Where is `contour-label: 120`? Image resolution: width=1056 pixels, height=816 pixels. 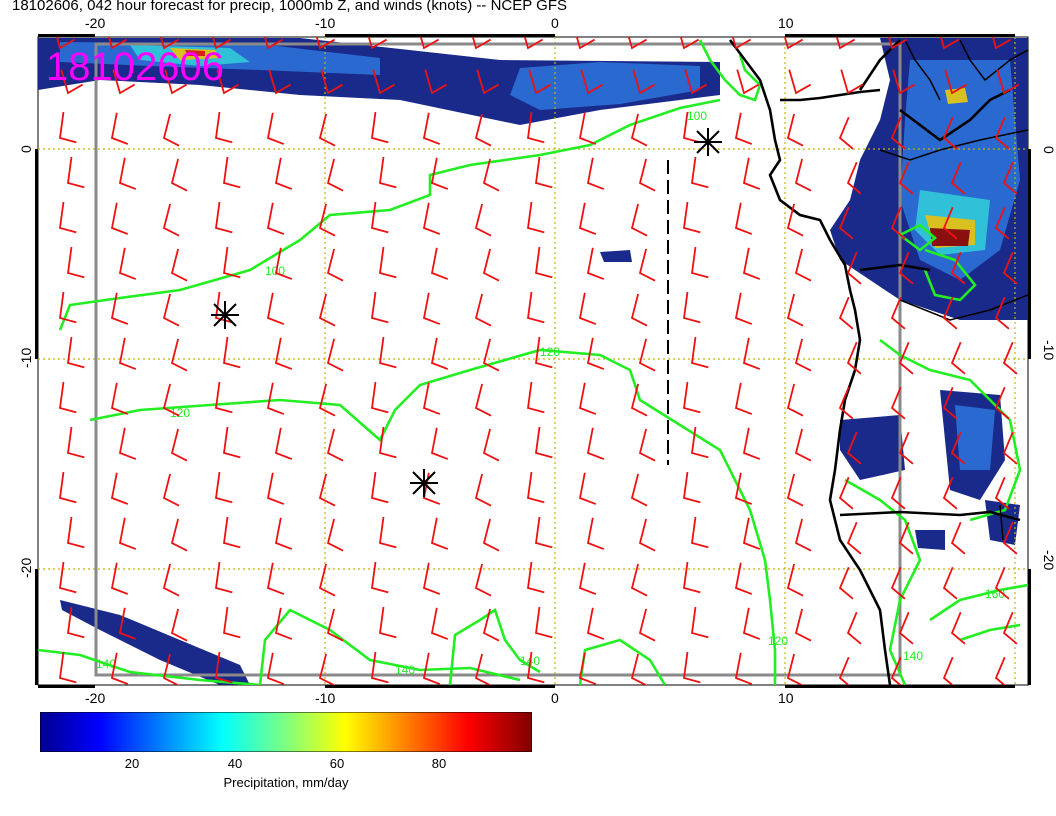 contour-label: 120 is located at coordinates (550, 352).